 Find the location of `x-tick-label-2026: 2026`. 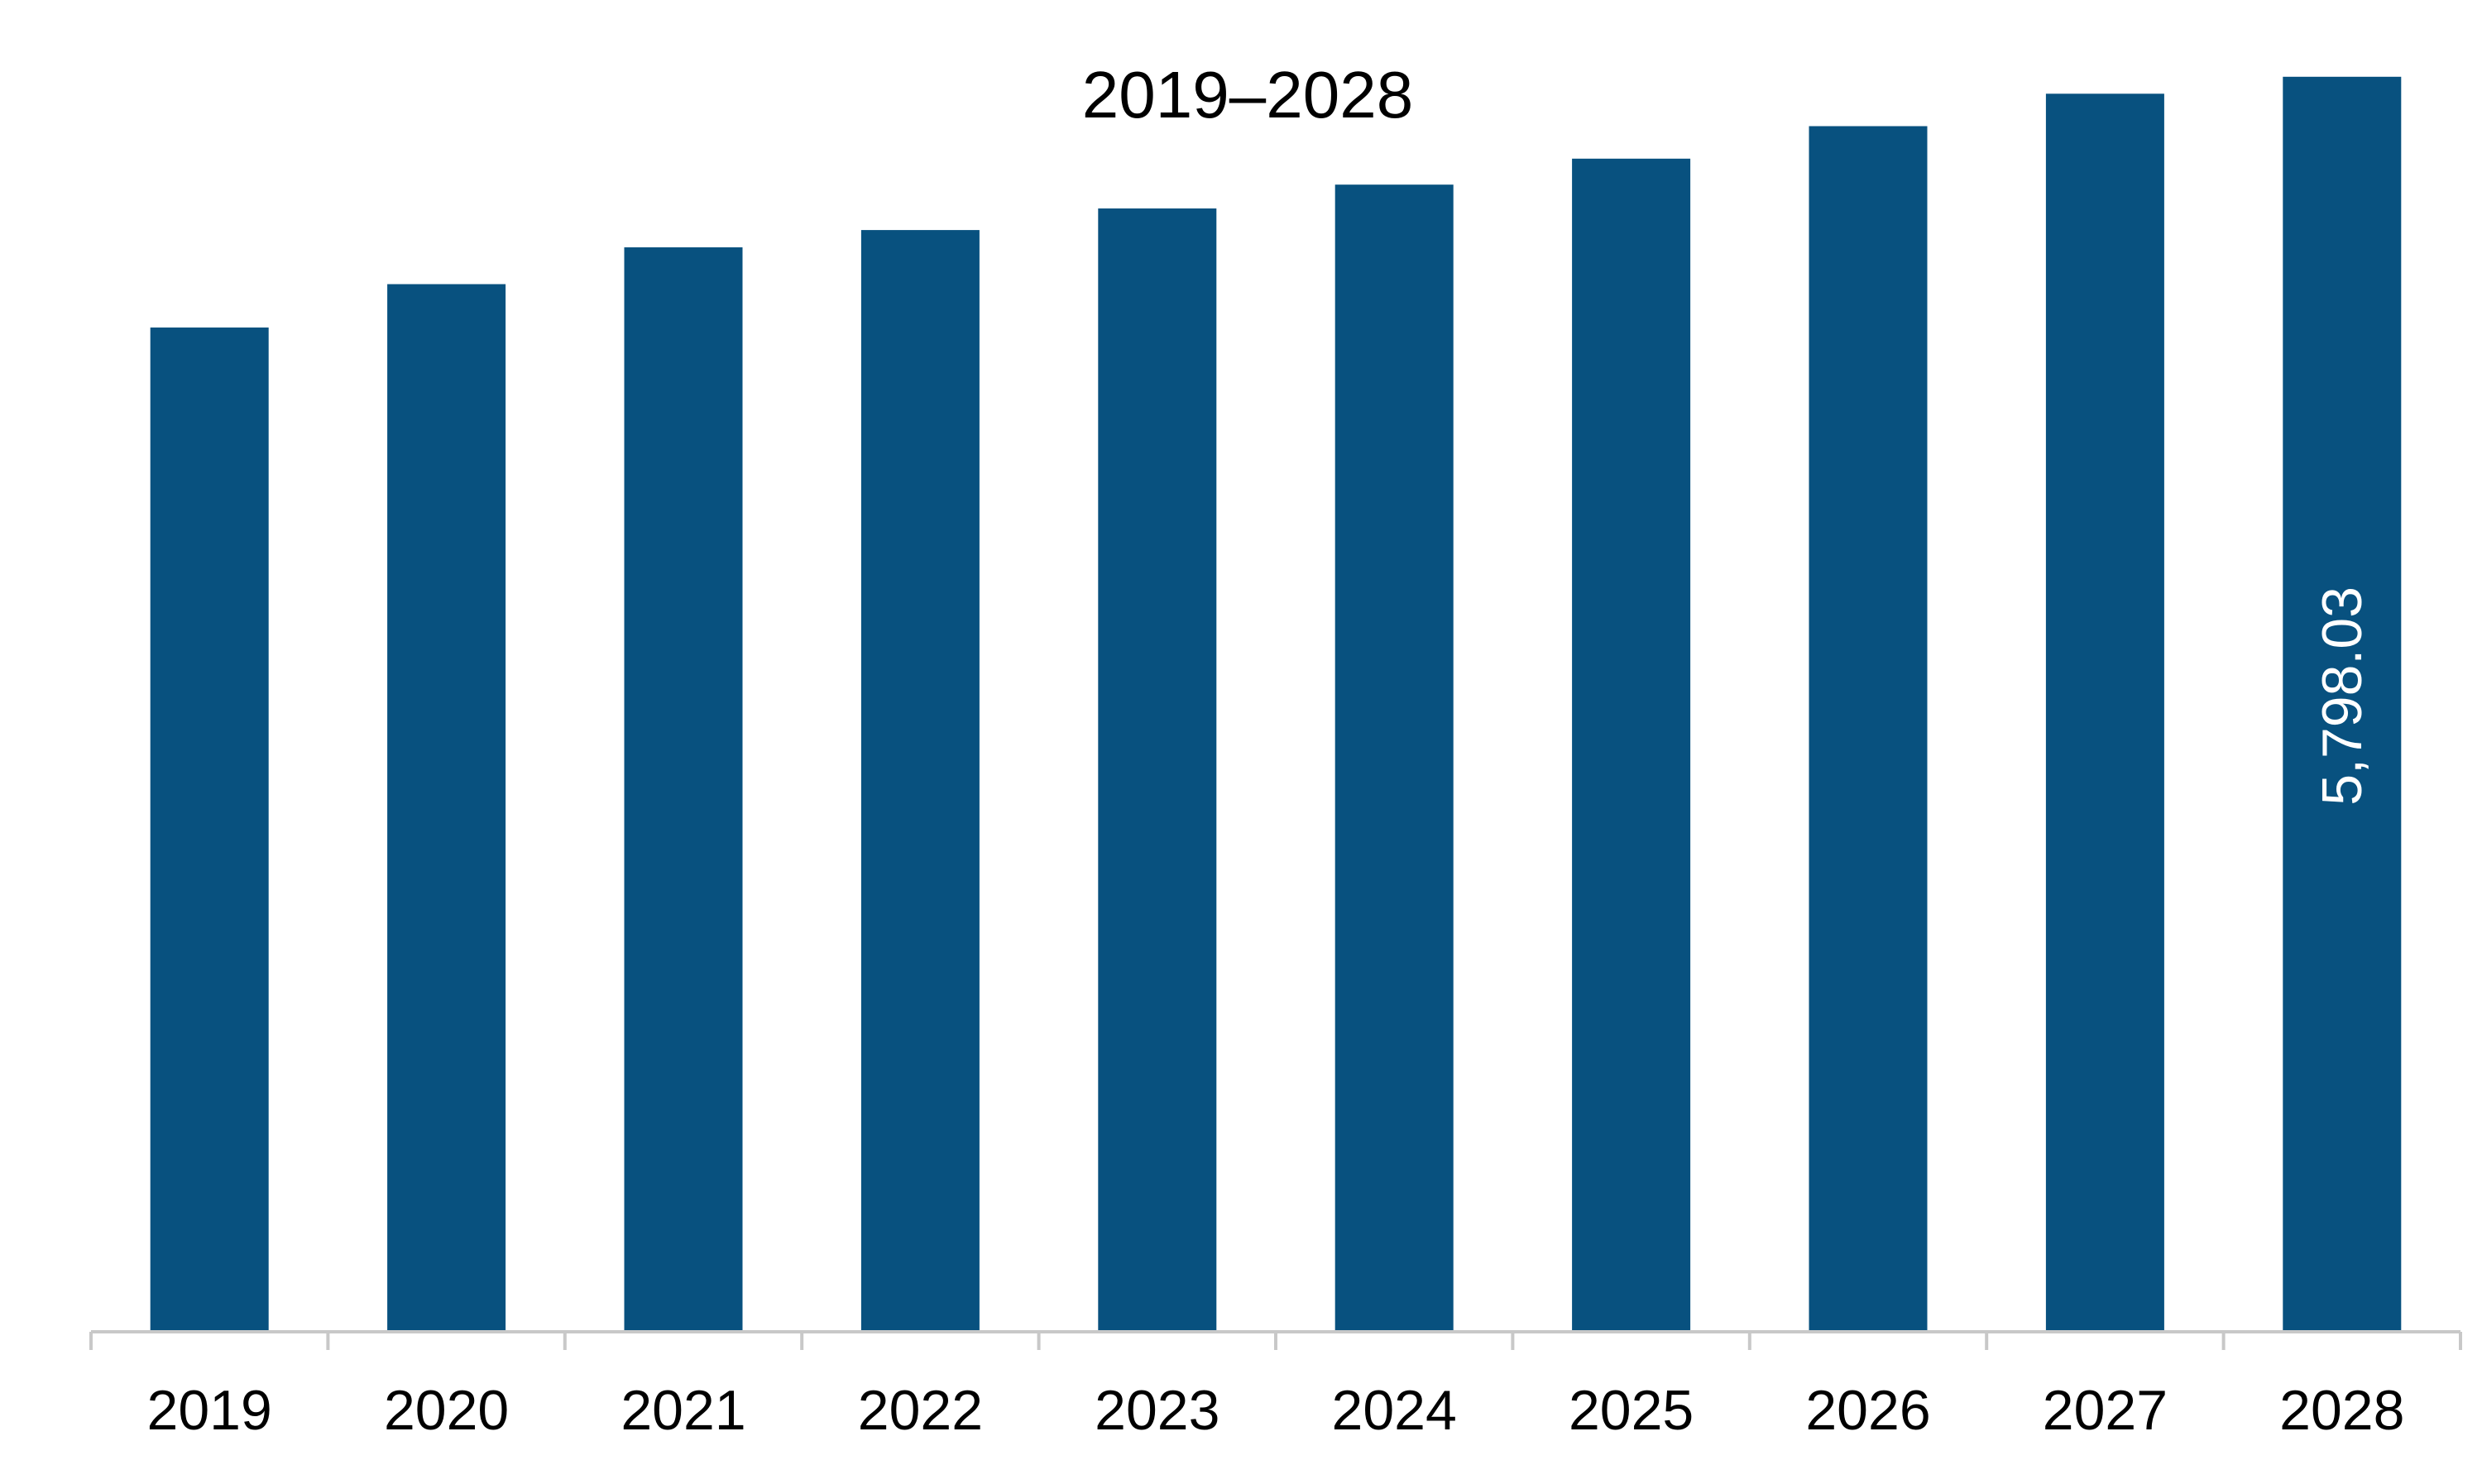

x-tick-label-2026: 2026 is located at coordinates (1867, 1410).